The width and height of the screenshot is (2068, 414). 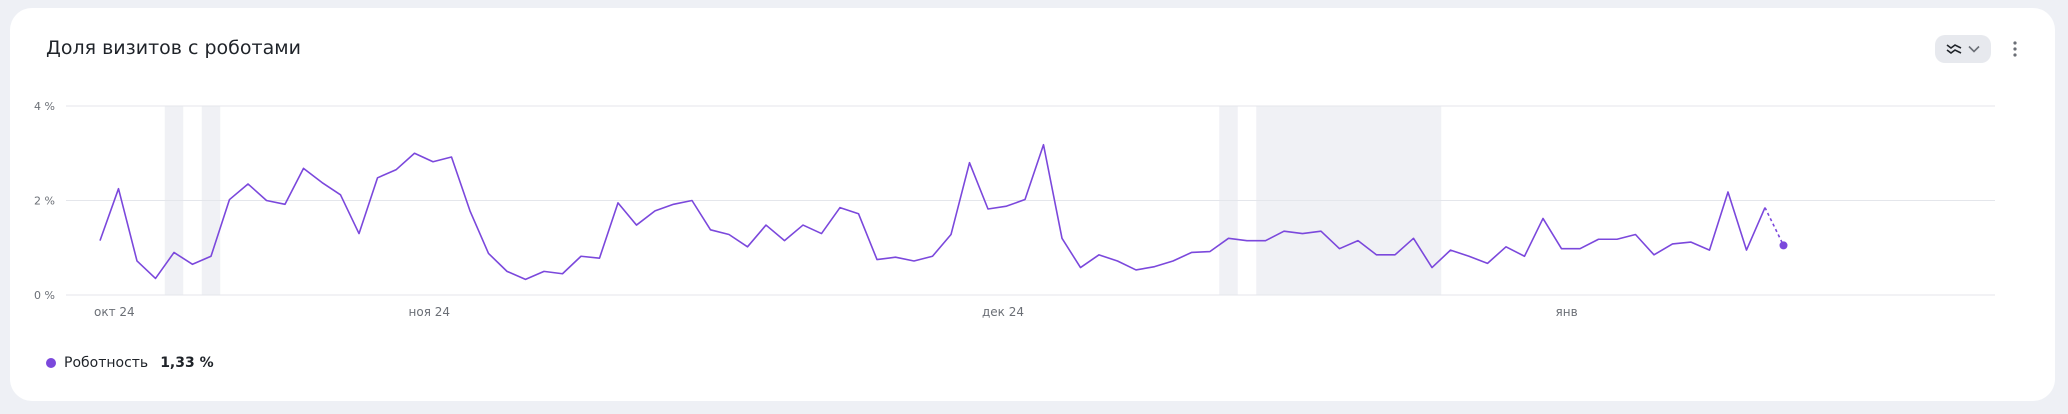 What do you see at coordinates (1974, 49) in the screenshot?
I see `chevron-down-icon` at bounding box center [1974, 49].